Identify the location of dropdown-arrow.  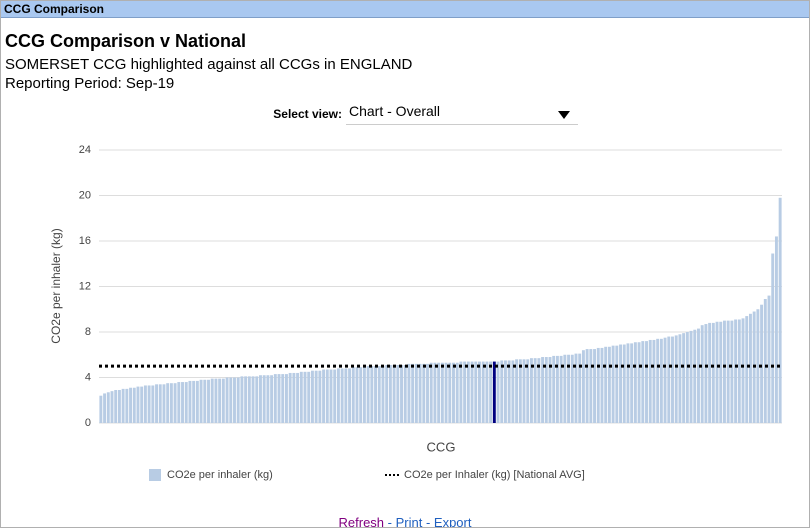
(564, 115).